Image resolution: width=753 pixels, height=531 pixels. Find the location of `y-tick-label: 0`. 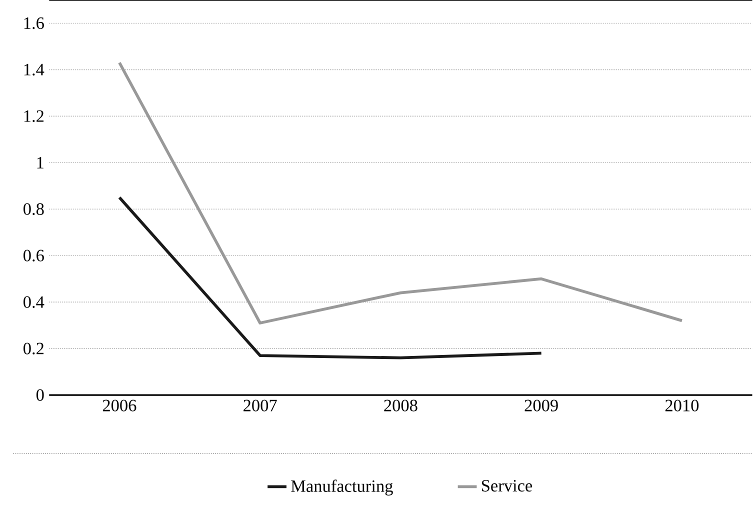

y-tick-label: 0 is located at coordinates (40, 395).